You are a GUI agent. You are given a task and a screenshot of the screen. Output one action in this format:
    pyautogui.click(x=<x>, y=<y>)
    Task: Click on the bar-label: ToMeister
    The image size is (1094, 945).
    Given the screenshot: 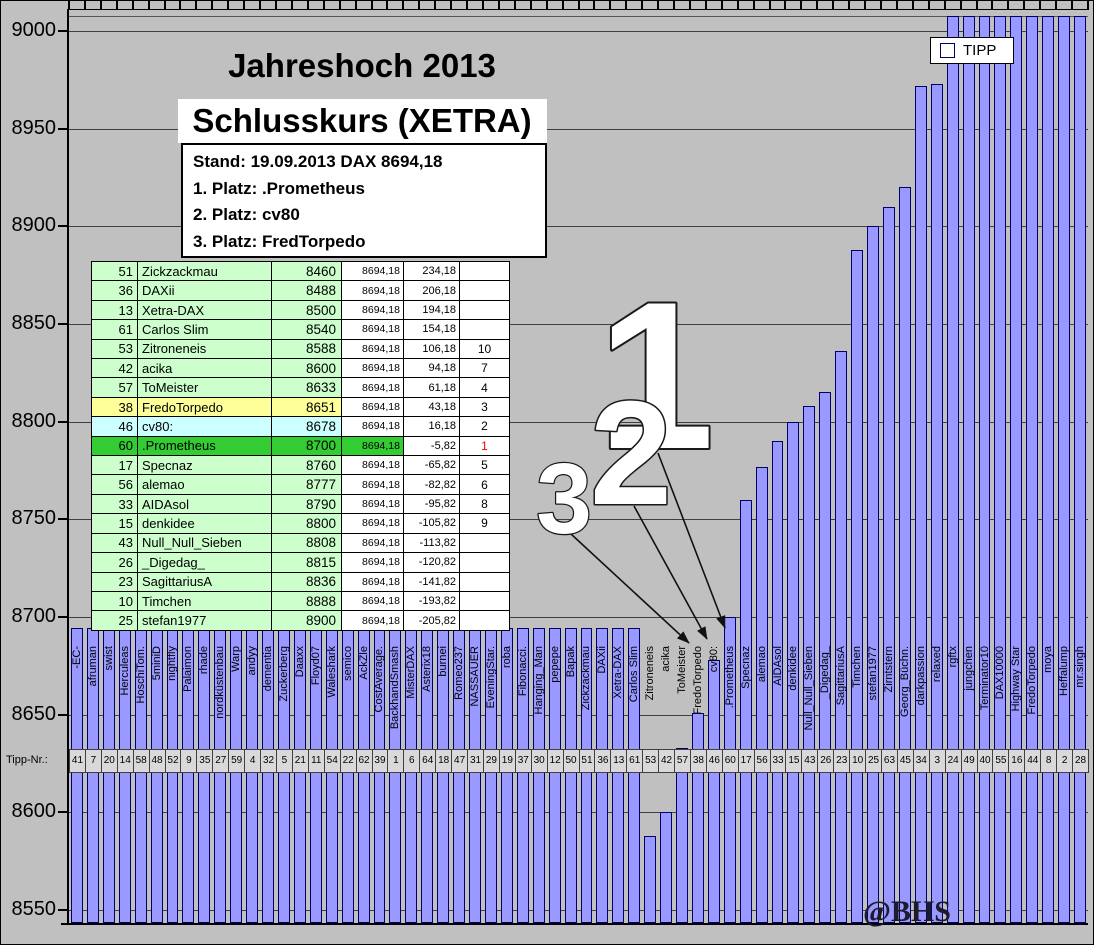 What is the action you would take?
    pyautogui.click(x=681, y=670)
    